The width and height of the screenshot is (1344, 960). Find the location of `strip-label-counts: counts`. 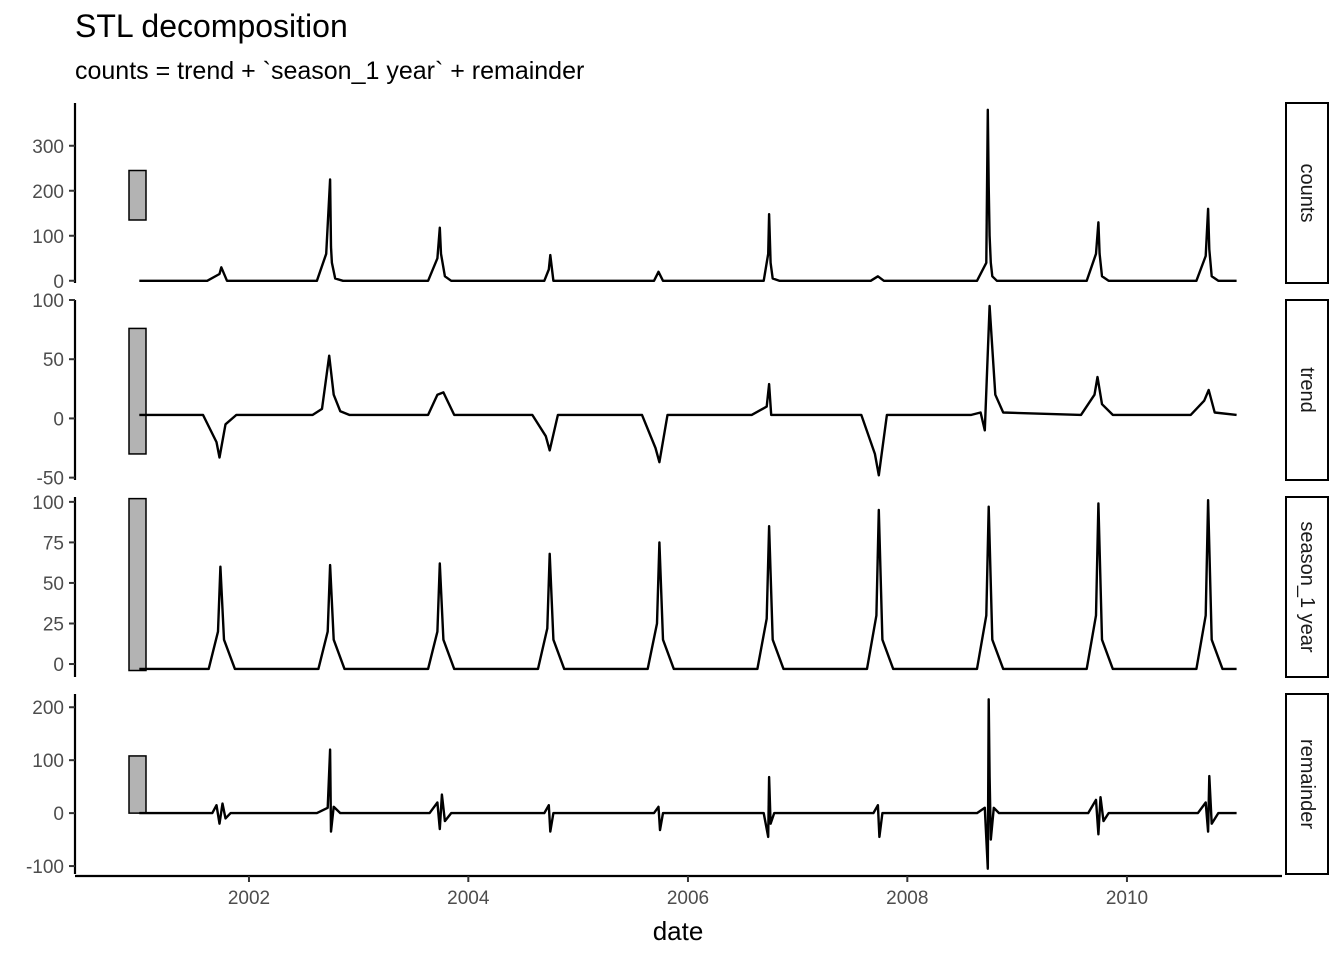

strip-label-counts: counts is located at coordinates (1307, 193).